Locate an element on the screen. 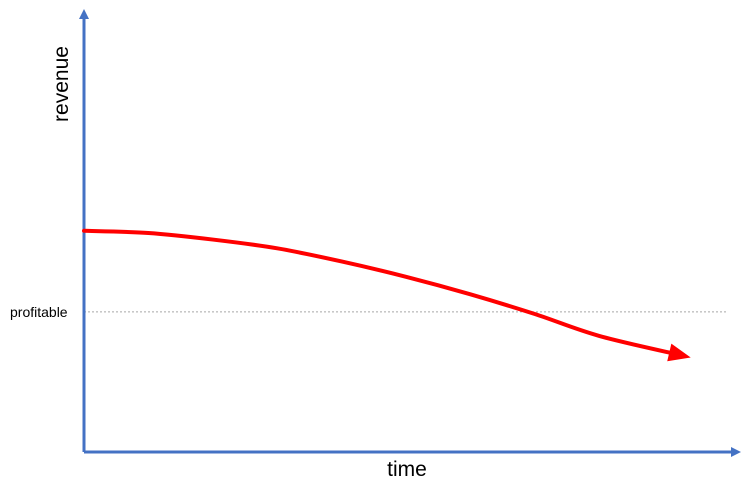 The width and height of the screenshot is (750, 494). reference-line-label: profitable is located at coordinates (39, 312).